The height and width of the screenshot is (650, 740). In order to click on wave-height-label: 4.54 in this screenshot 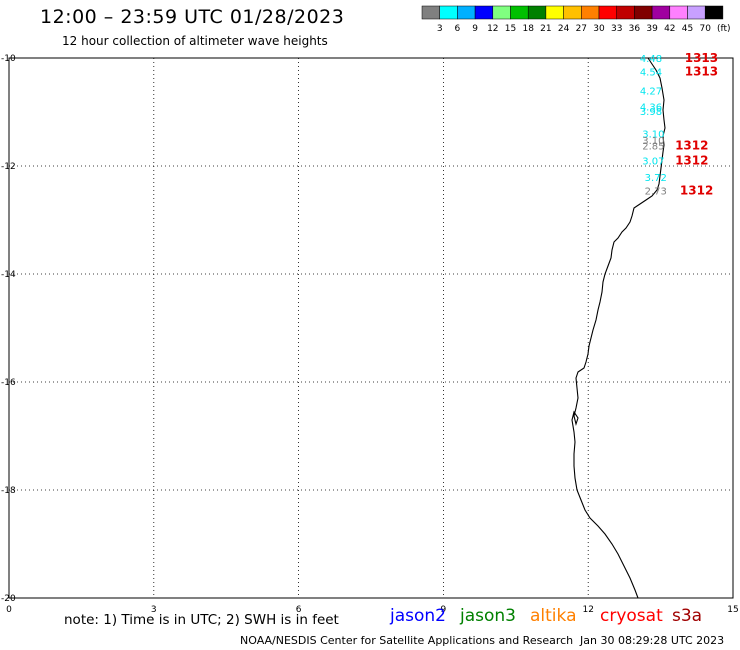, I will do `click(651, 73)`.